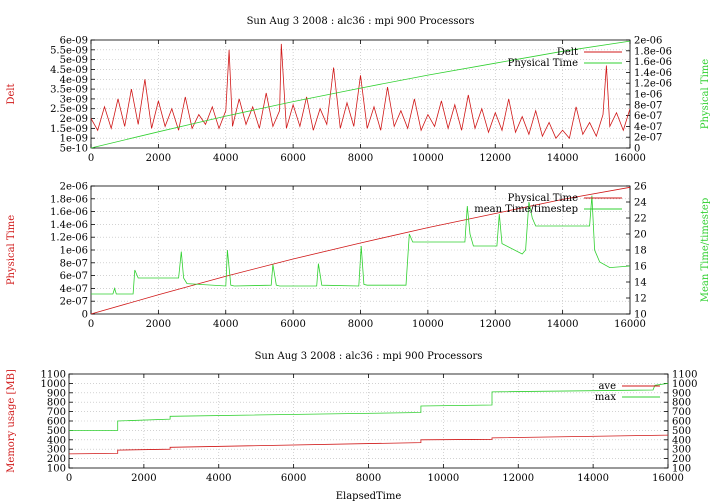 The image size is (720, 504). Describe the element at coordinates (74, 139) in the screenshot. I see `y-tick-label: 1e-09` at that location.